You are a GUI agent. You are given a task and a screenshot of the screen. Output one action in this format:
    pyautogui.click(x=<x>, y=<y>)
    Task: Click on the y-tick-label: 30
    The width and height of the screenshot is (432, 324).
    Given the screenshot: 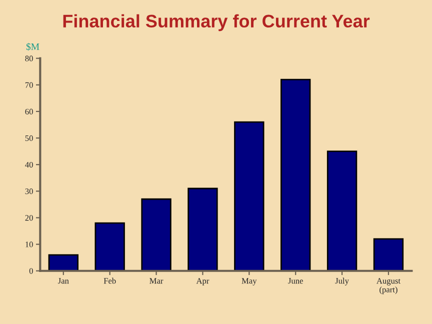 What is the action you would take?
    pyautogui.click(x=29, y=191)
    